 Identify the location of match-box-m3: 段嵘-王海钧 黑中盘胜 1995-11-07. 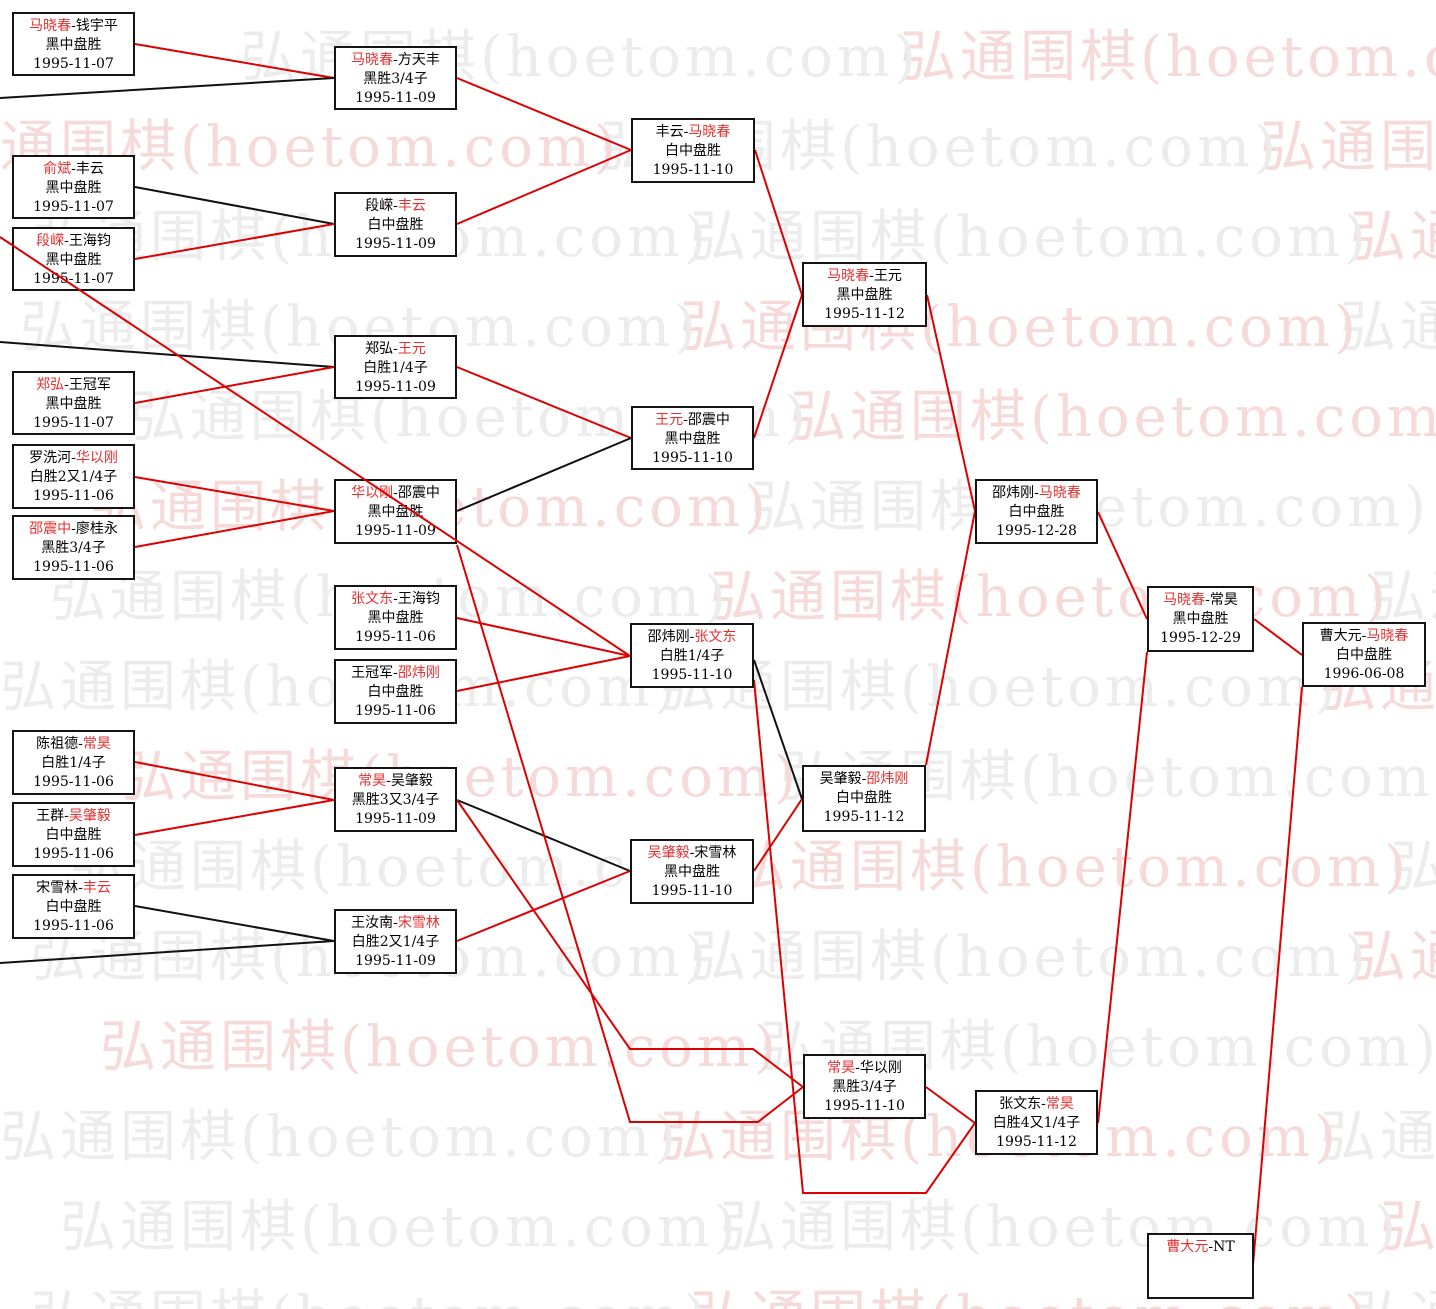
(73, 259).